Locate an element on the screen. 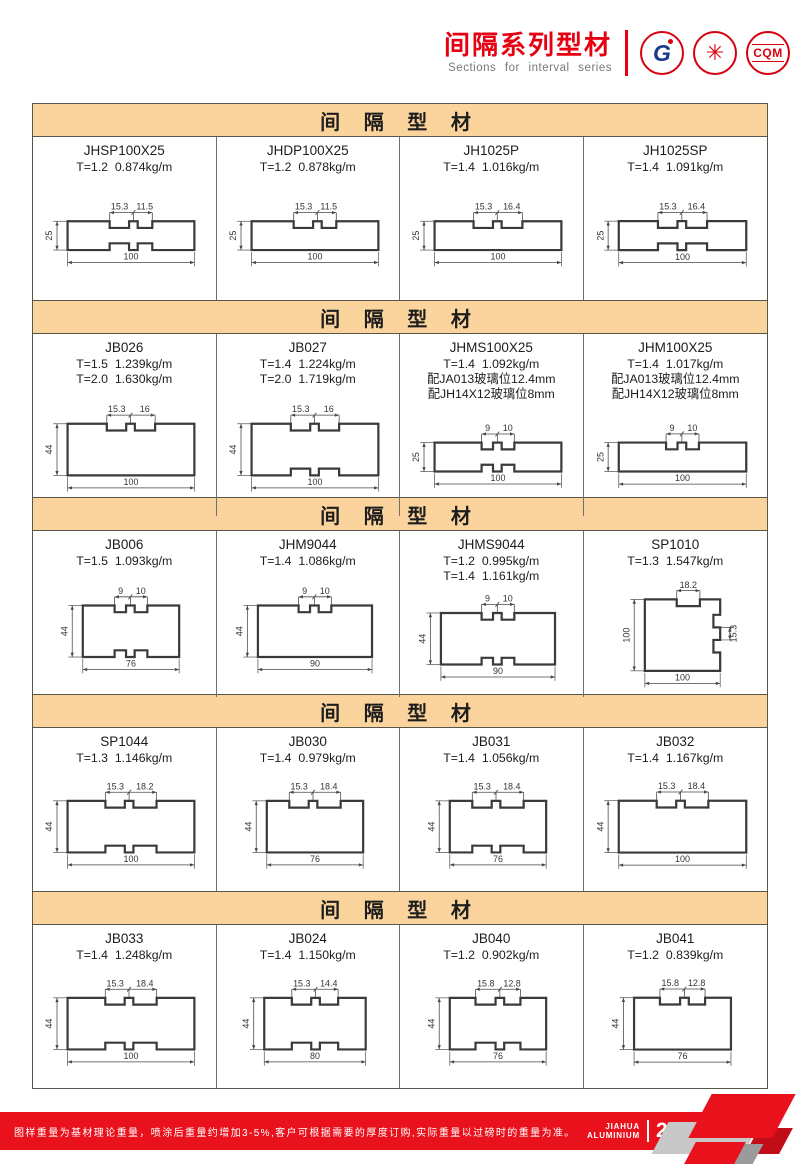  profile-code: JB027 is located at coordinates (307, 347).